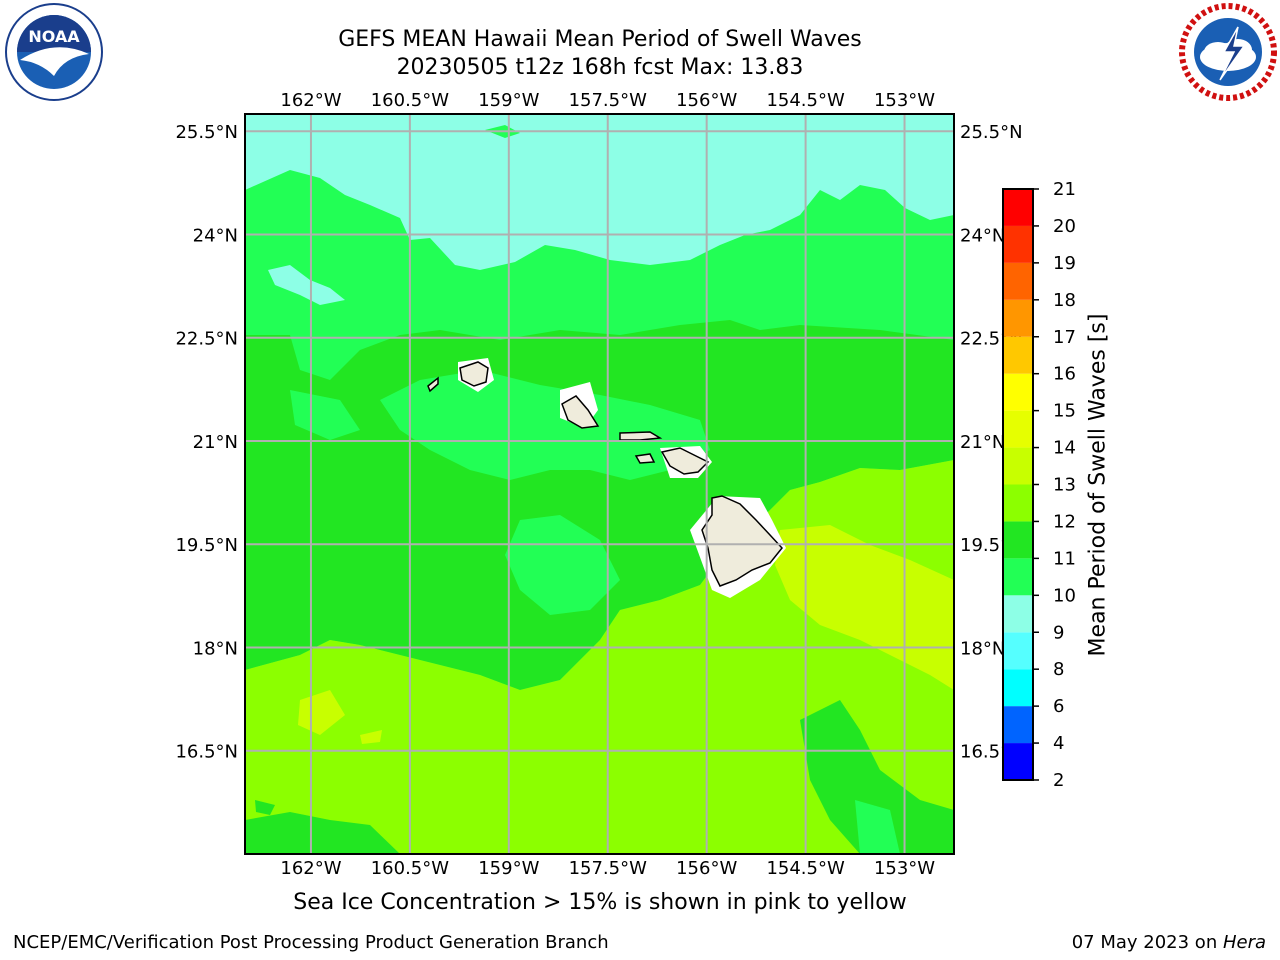 This screenshot has height=960, width=1280. Describe the element at coordinates (805, 100) in the screenshot. I see `lon-tick-label-top: 154.5°W` at that location.